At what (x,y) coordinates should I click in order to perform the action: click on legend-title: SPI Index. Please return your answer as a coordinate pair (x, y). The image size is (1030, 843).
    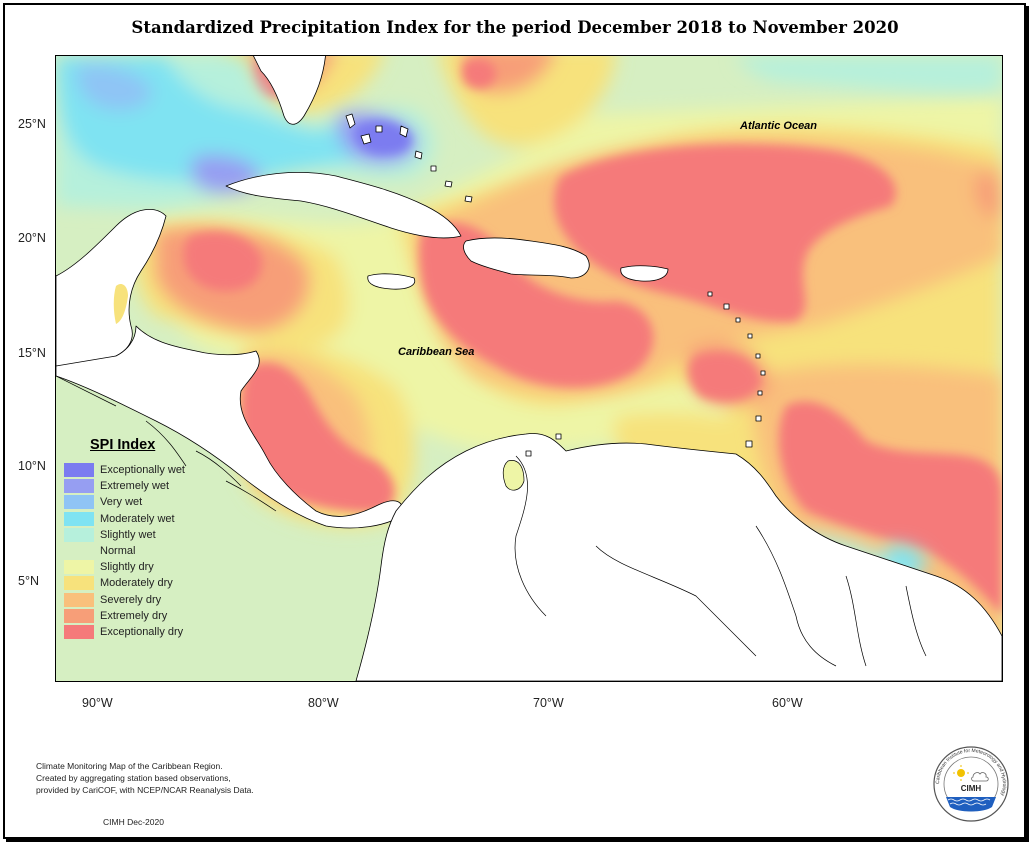
    Looking at the image, I should click on (123, 445).